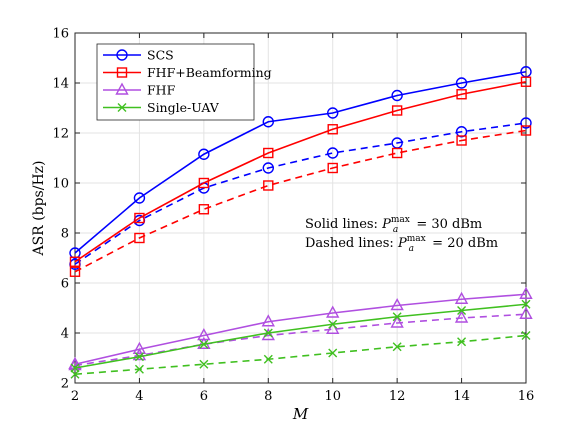 The height and width of the screenshot is (435, 576). Describe the element at coordinates (65, 334) in the screenshot. I see `y-tick-label: 4` at that location.